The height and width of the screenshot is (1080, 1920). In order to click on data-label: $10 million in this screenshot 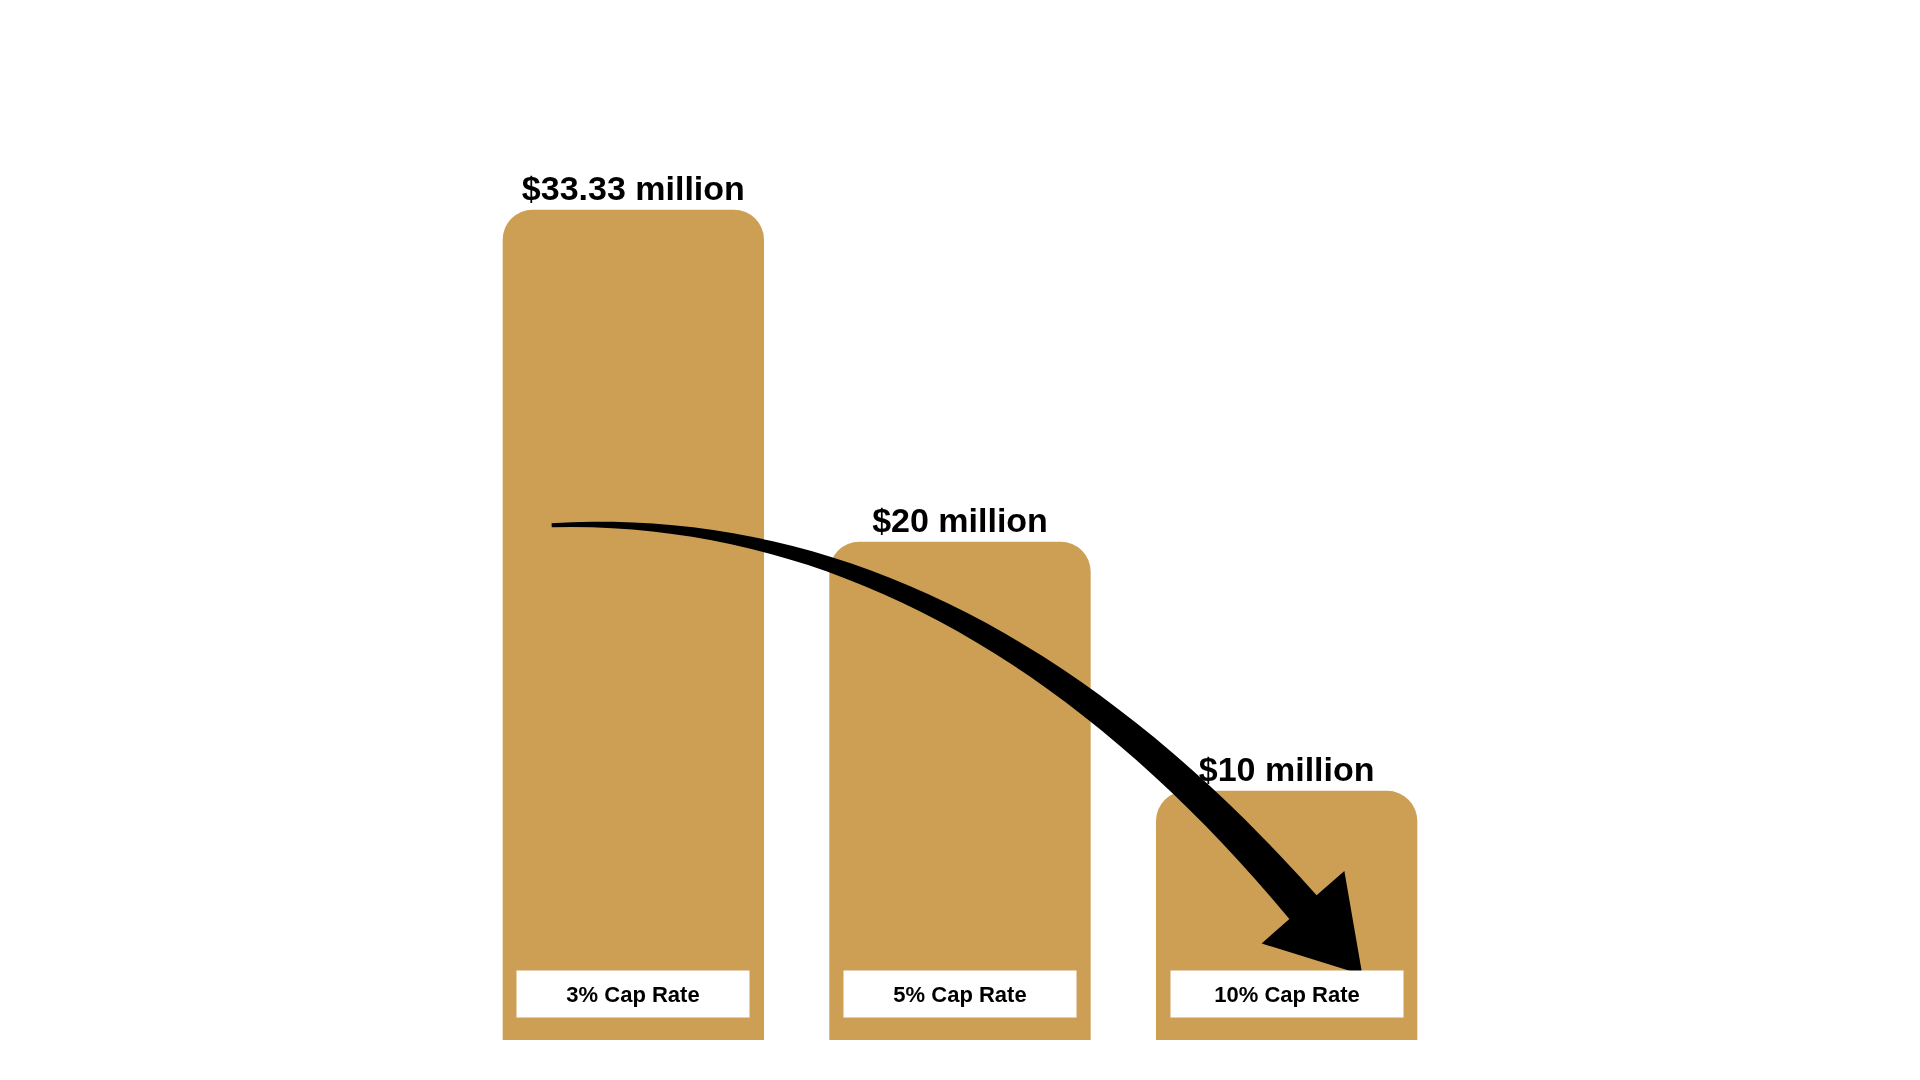, I will do `click(1286, 768)`.